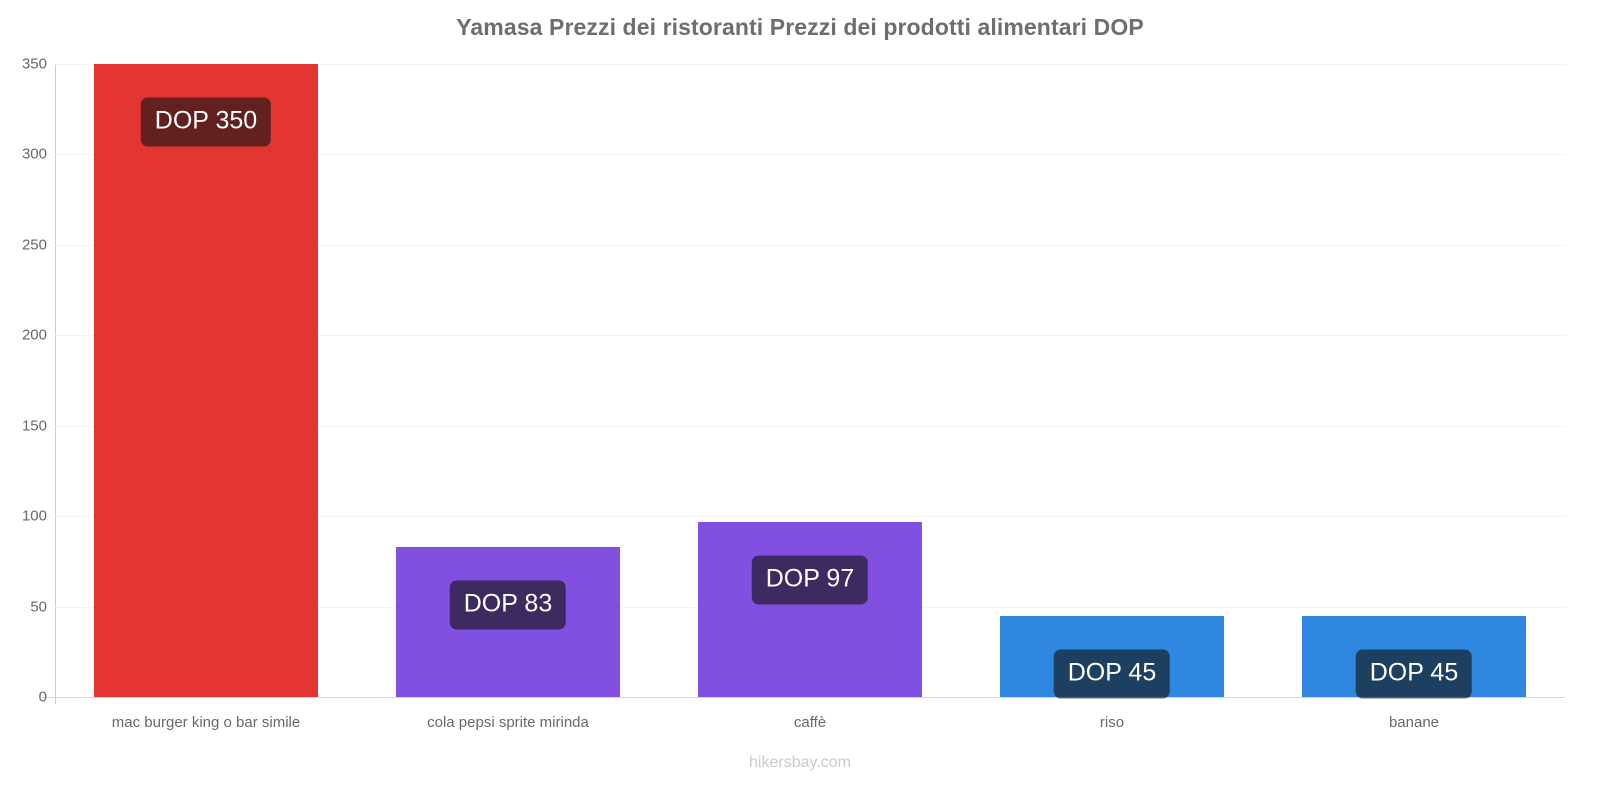 The image size is (1600, 800). I want to click on watermark-text: hikersbay.com, so click(800, 762).